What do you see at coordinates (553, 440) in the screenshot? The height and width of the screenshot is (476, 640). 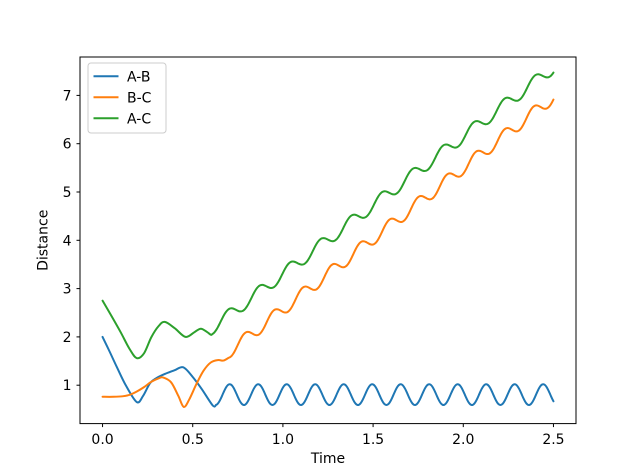 I see `x-tick-label: 2.5` at bounding box center [553, 440].